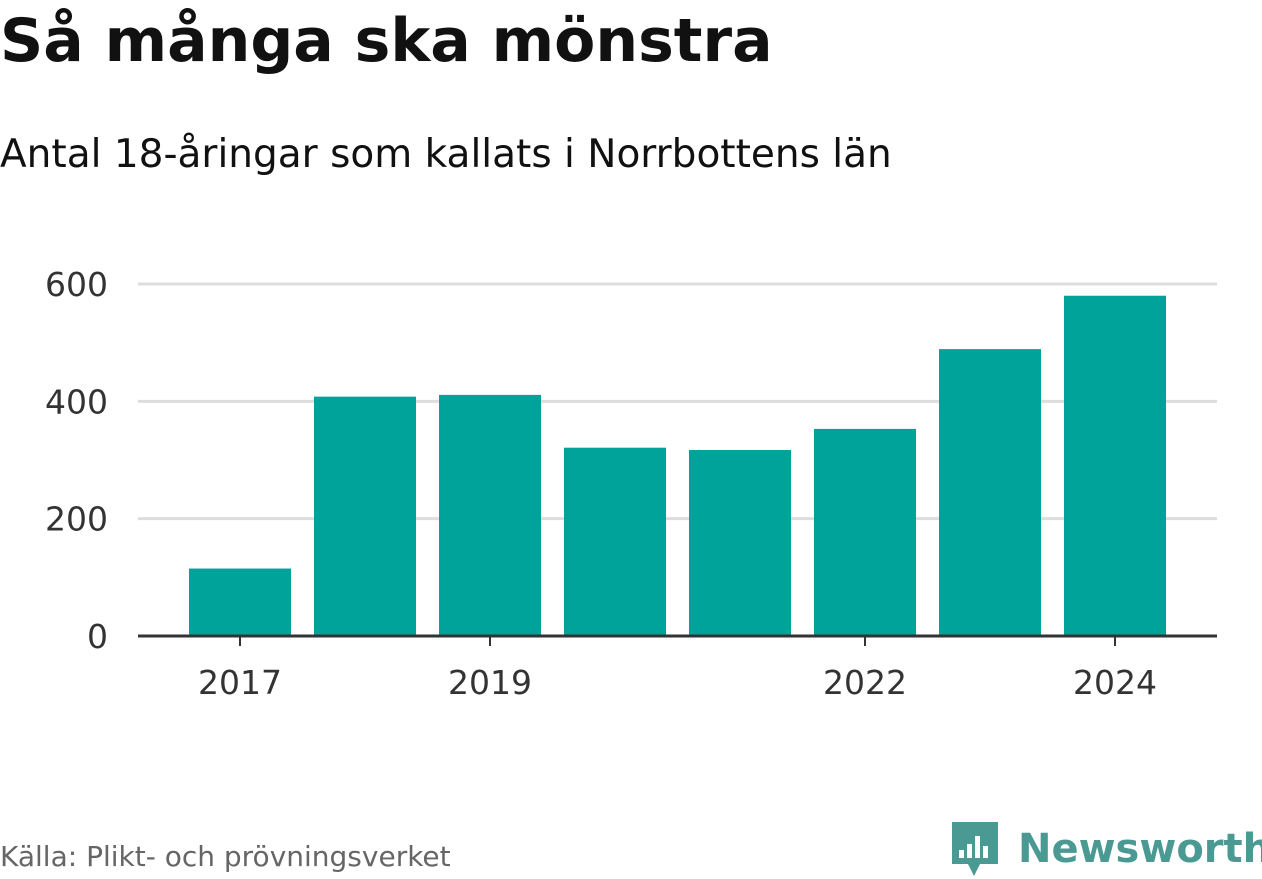  I want to click on bar-chart-bubble-icon, so click(975, 849).